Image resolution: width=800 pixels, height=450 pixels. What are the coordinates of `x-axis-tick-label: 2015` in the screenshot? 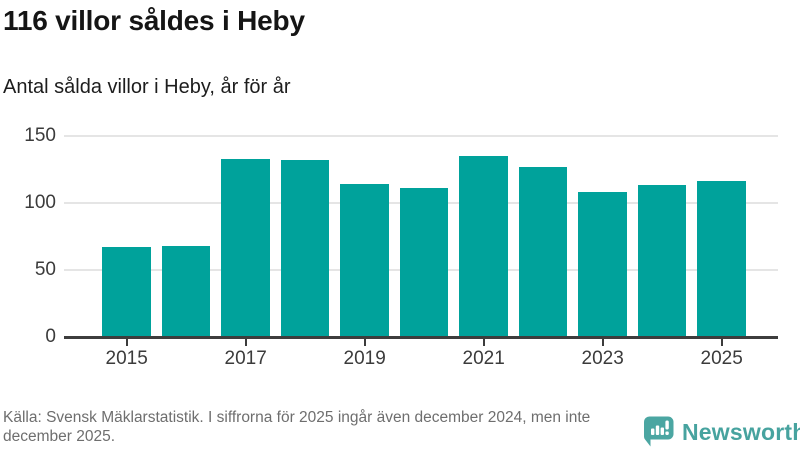 It's located at (126, 358).